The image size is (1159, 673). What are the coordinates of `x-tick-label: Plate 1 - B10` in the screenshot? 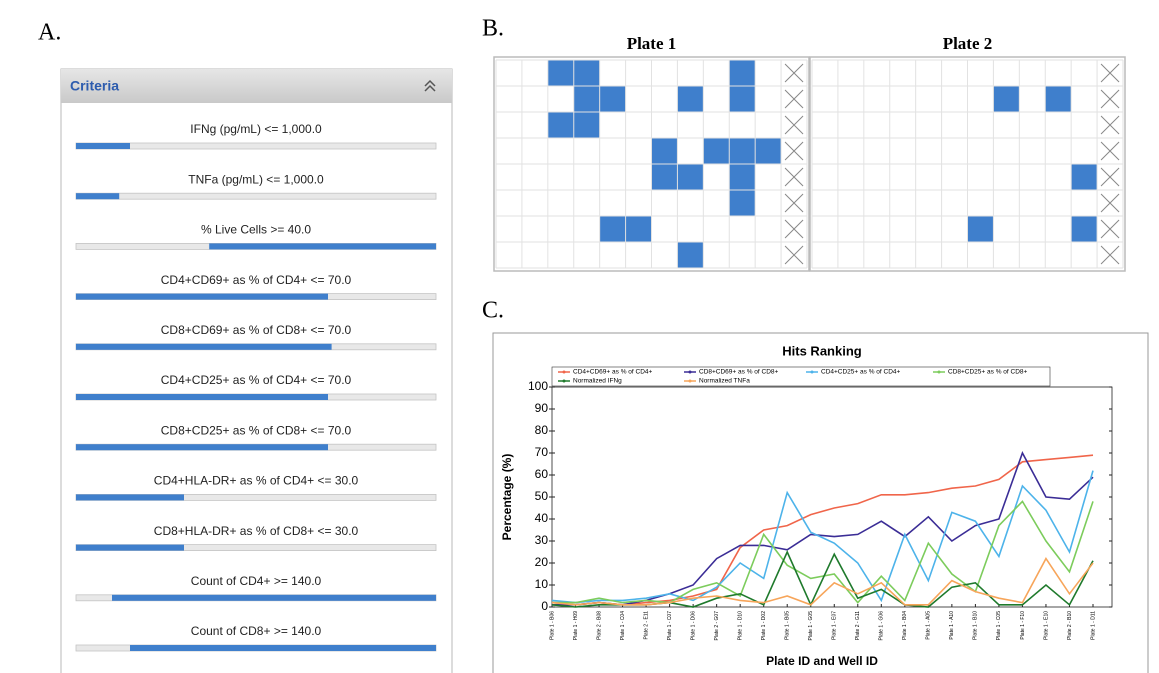 It's located at (976, 625).